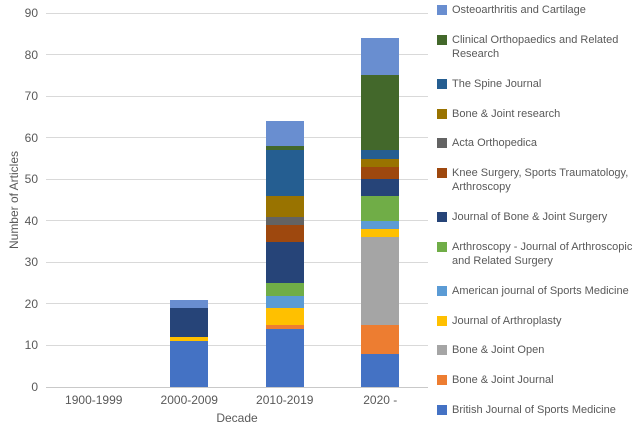 The height and width of the screenshot is (429, 644). I want to click on y-tick-label: 0, so click(34, 387).